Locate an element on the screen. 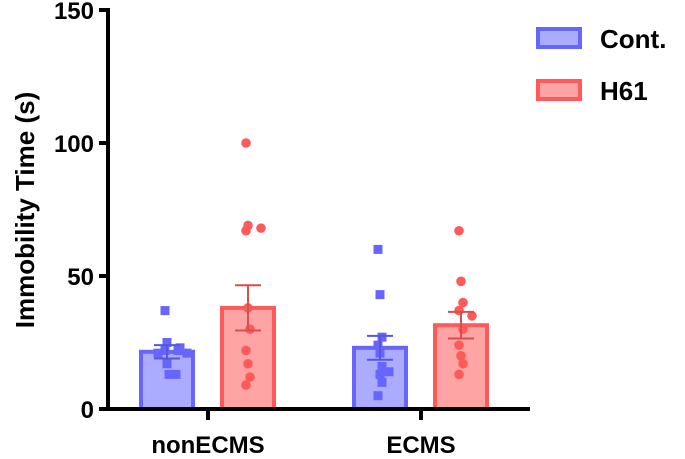 This screenshot has height=459, width=685. legend-label: Cont. is located at coordinates (633, 39).